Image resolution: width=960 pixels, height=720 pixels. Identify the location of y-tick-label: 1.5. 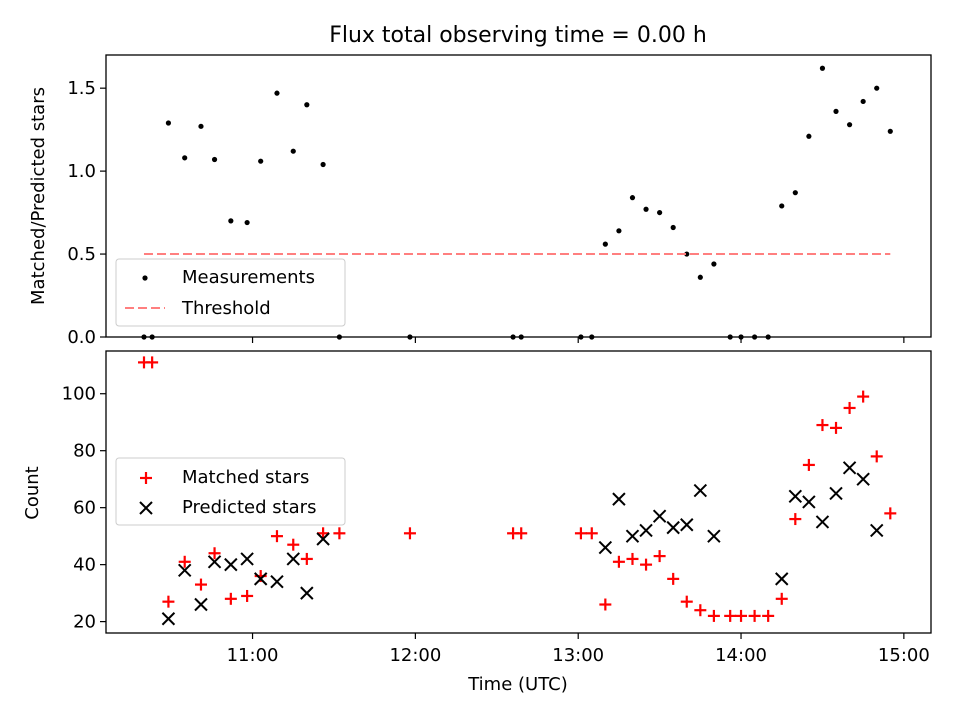
(81, 88).